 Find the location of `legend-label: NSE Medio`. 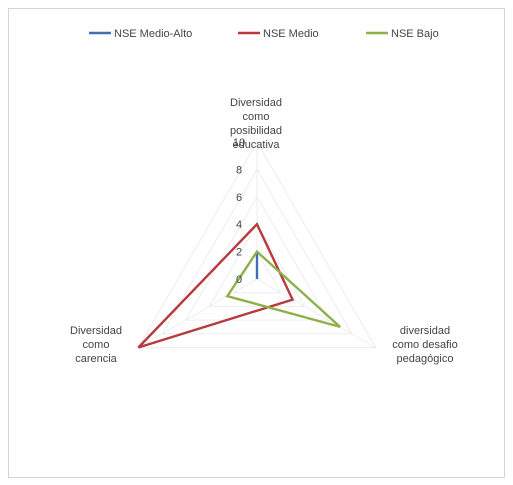

legend-label: NSE Medio is located at coordinates (291, 34).